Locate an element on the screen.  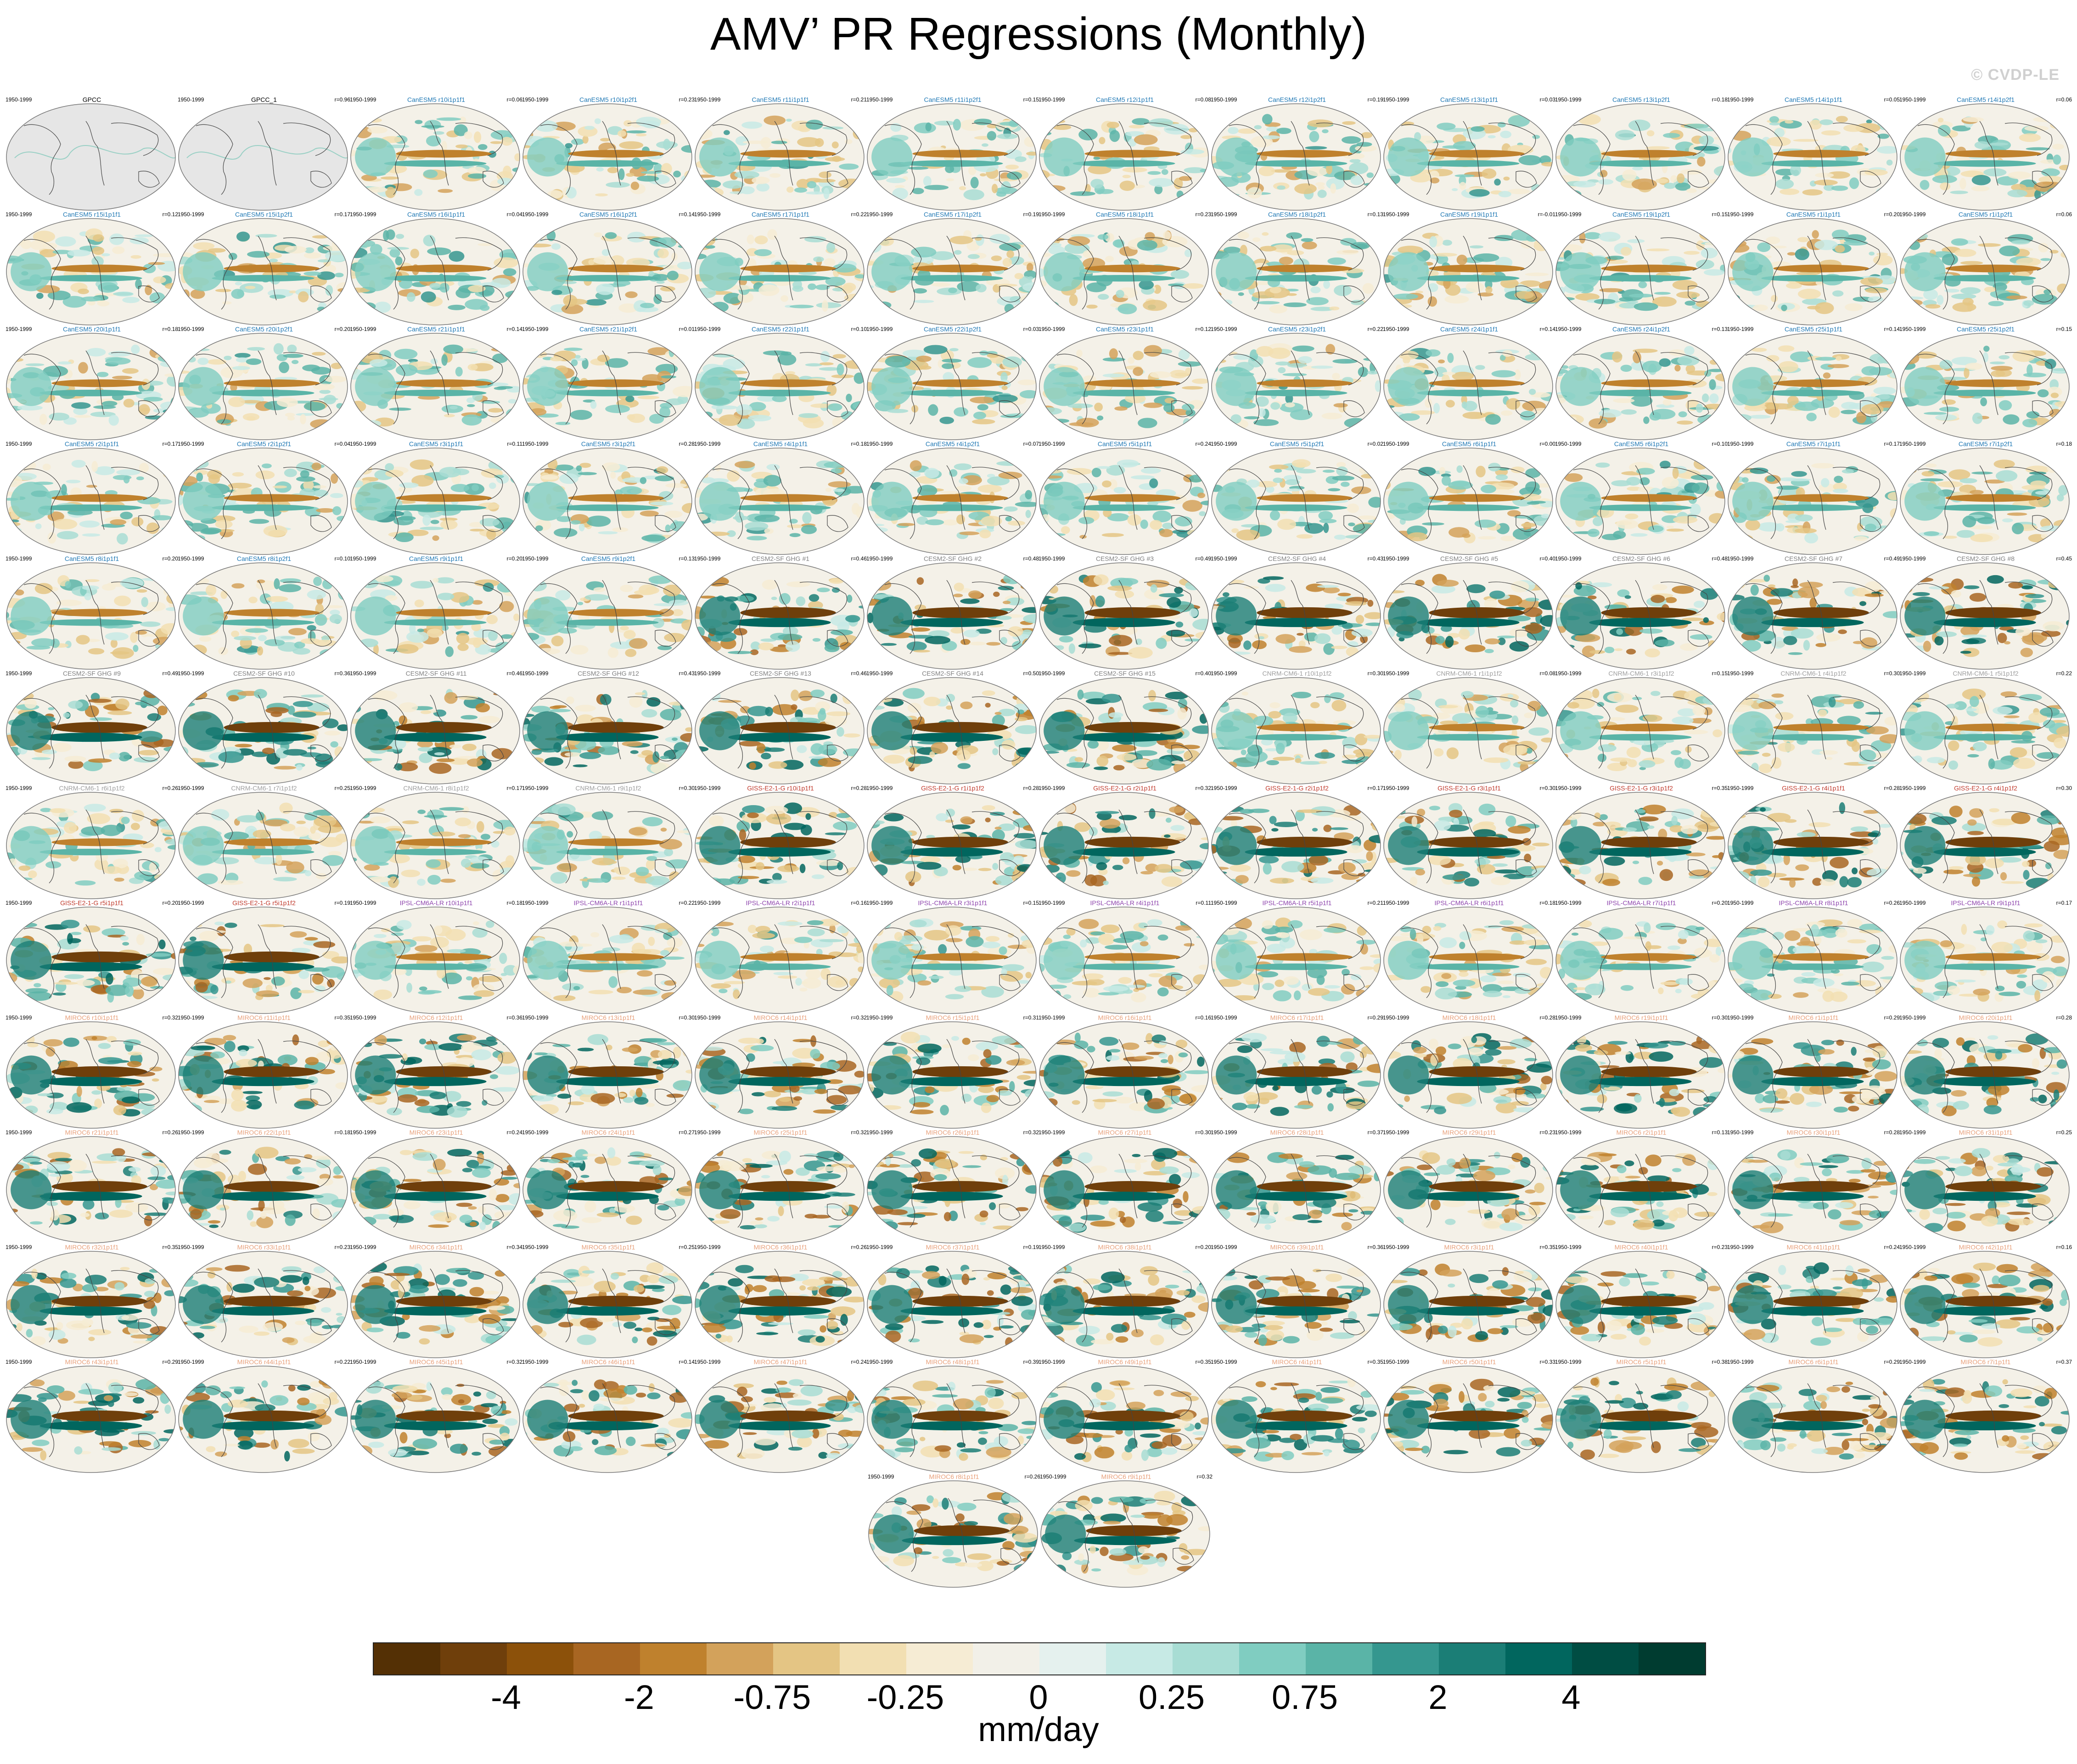
map-panel: 1950-1999 CanESM5 r19i1p2f1 r=0.15 is located at coordinates (1641, 269).